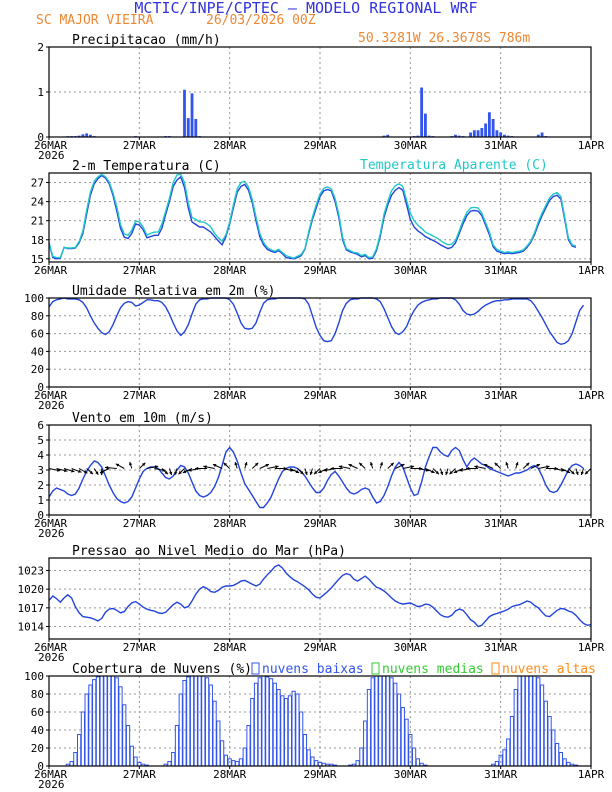 Image resolution: width=612 pixels, height=792 pixels. I want to click on y-tick-label: 1023, so click(31, 570).